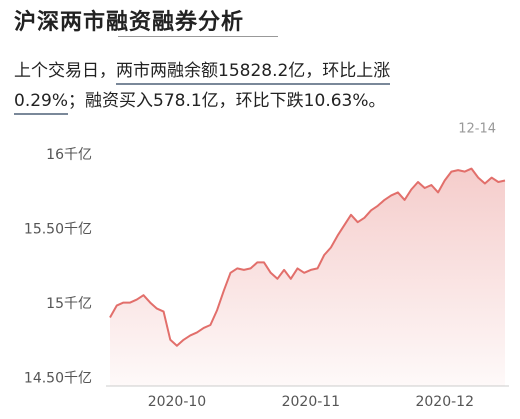 The width and height of the screenshot is (520, 419). I want to click on x-tick-label: 2020-10, so click(177, 402).